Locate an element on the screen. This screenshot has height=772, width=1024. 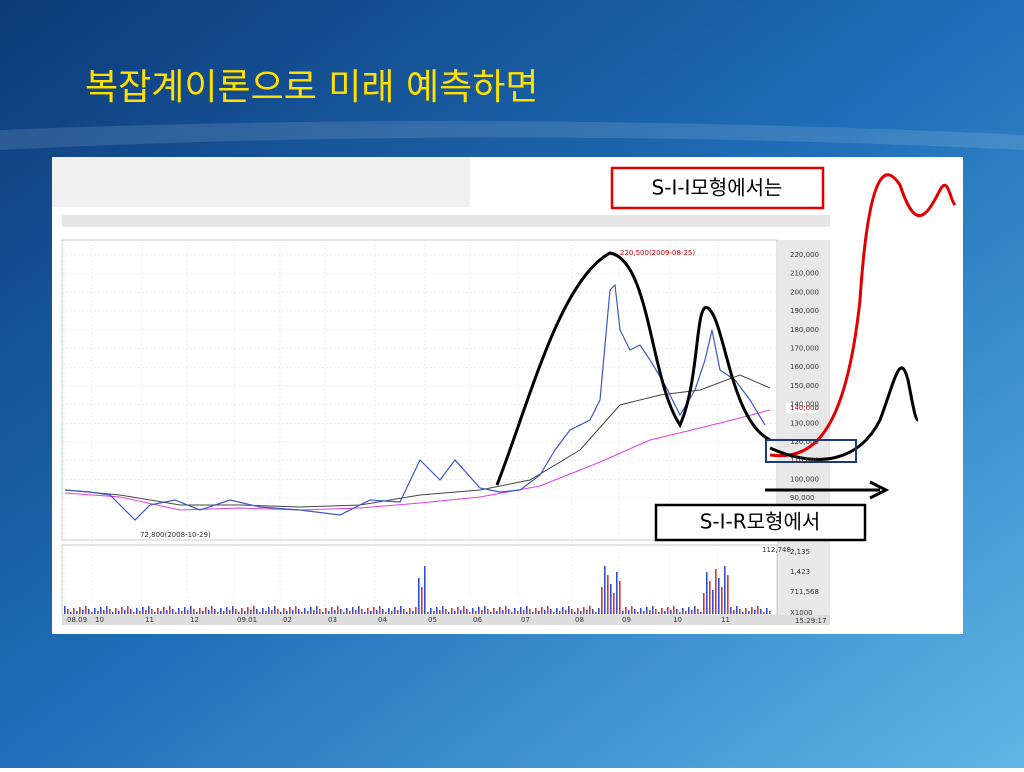
date-label: 02 is located at coordinates (287, 620).